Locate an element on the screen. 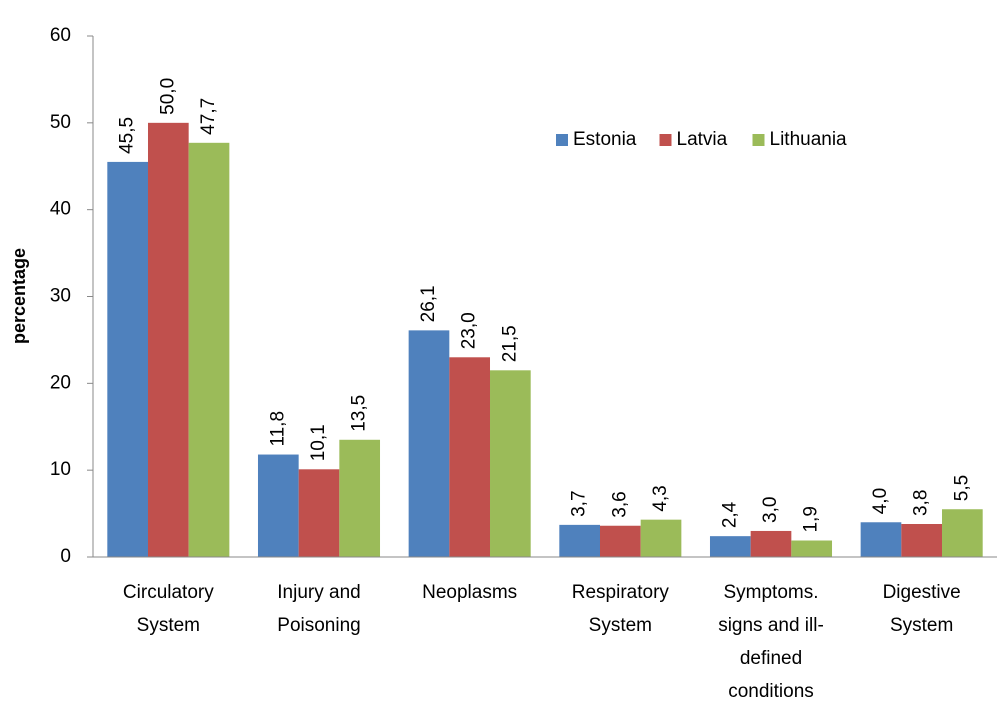  y-tick-label: 50 is located at coordinates (60, 122).